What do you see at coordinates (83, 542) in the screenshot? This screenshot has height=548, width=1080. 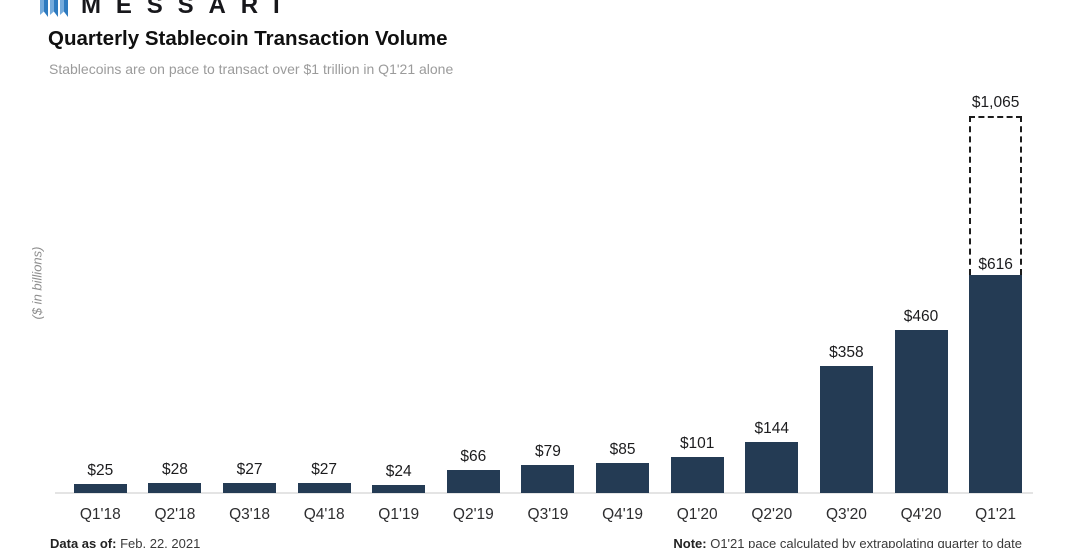 I see `data-as-of-label: Data as of:` at bounding box center [83, 542].